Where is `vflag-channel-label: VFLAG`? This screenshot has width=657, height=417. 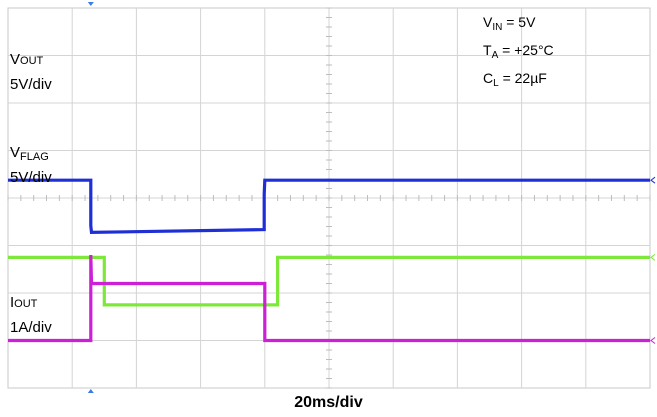 vflag-channel-label: VFLAG is located at coordinates (29, 153).